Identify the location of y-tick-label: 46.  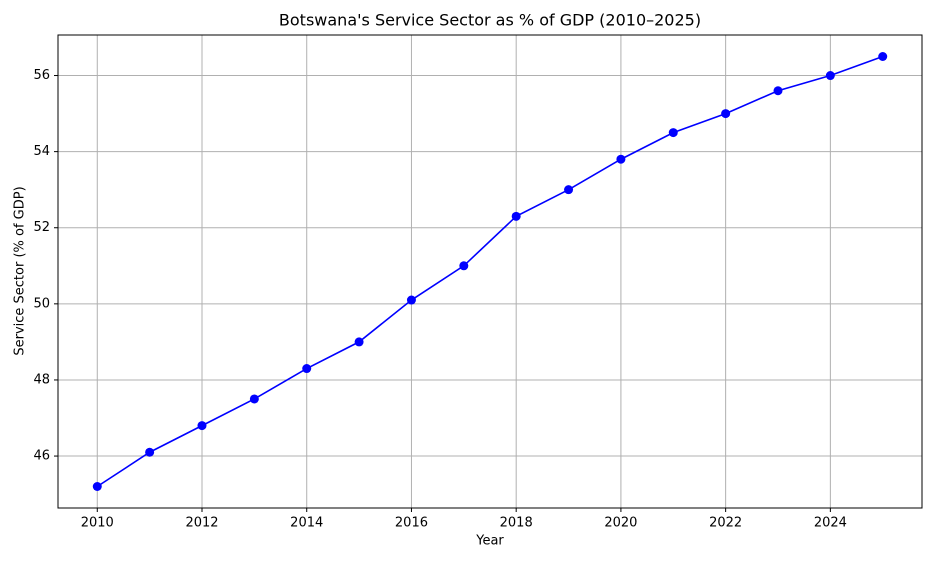
(41, 456).